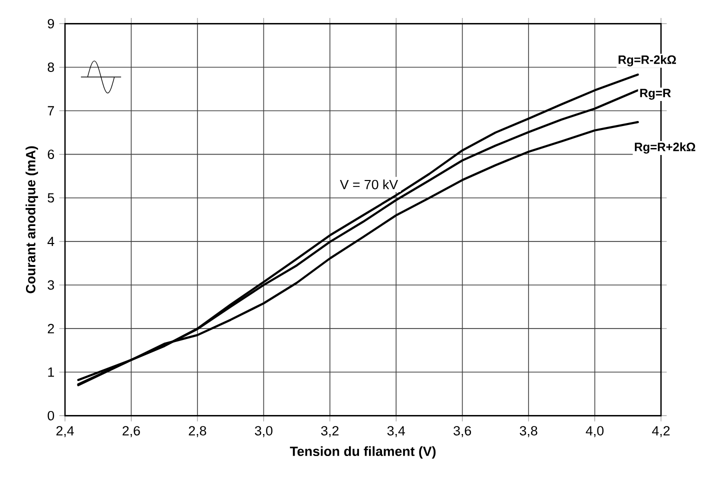  I want to click on y-tick-label: 0, so click(51, 415).